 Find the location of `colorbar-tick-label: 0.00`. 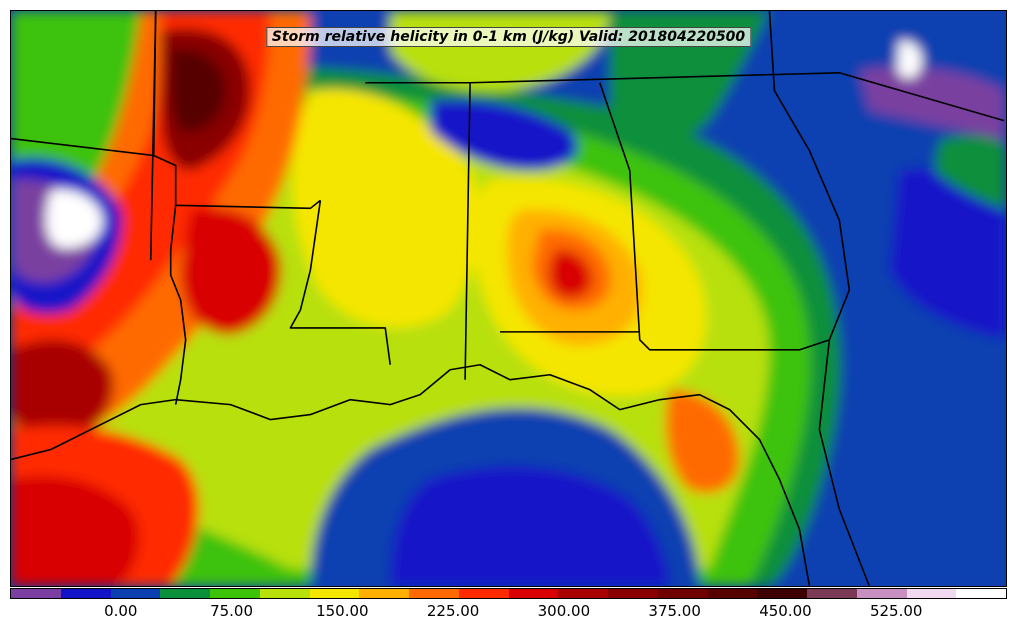

colorbar-tick-label: 0.00 is located at coordinates (121, 611).